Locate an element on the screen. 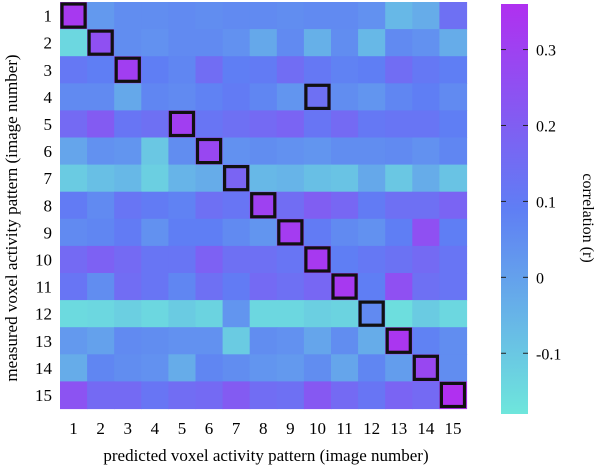  colorbar-tick-label: -0.1 is located at coordinates (548, 354).